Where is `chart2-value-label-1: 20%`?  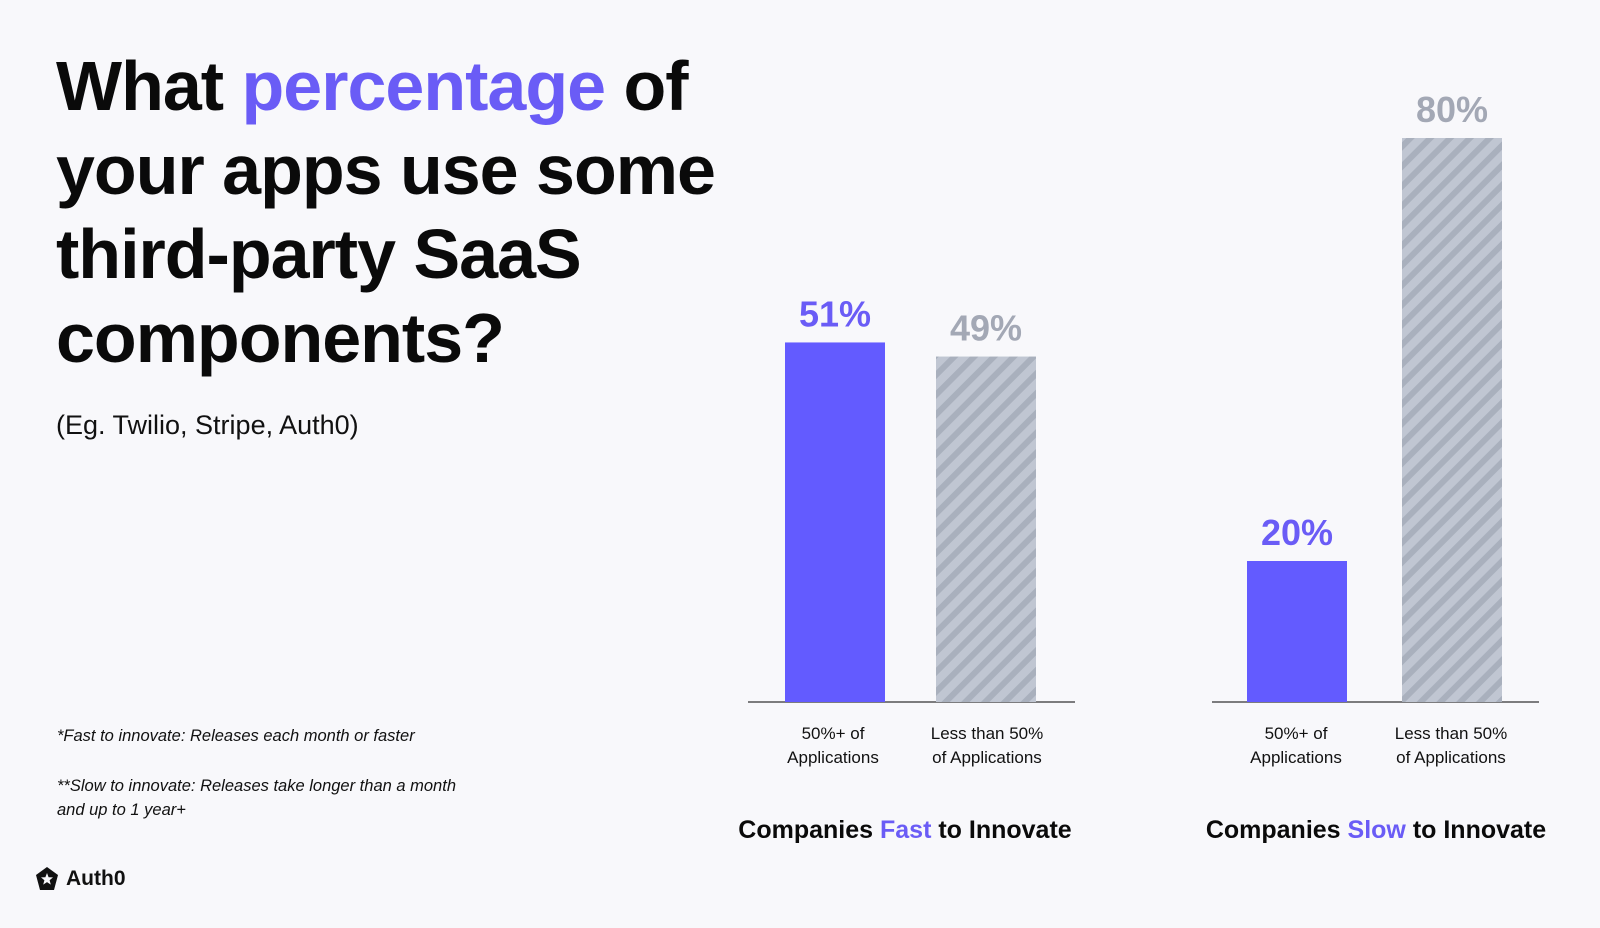
chart2-value-label-1: 20% is located at coordinates (1297, 532).